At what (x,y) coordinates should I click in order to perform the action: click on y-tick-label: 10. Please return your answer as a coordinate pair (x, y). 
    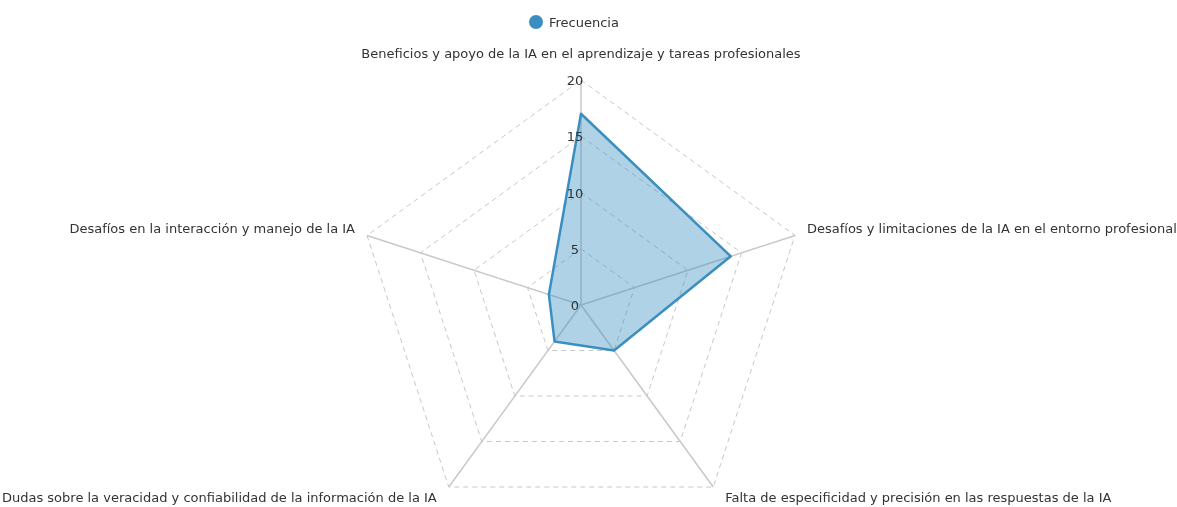
    Looking at the image, I should click on (575, 193).